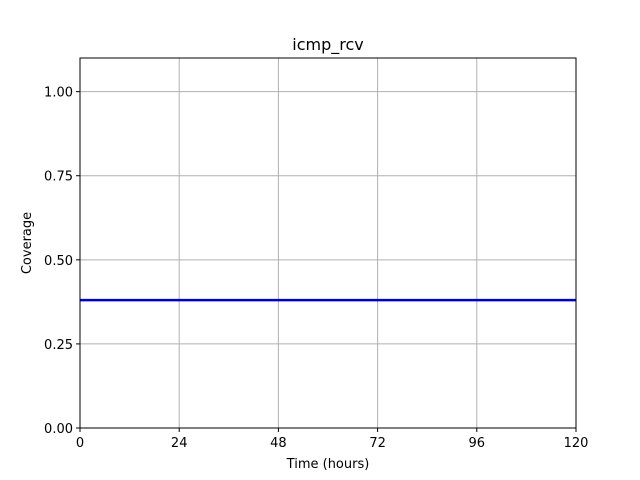  What do you see at coordinates (328, 464) in the screenshot?
I see `x-axis-label: Time (hours)` at bounding box center [328, 464].